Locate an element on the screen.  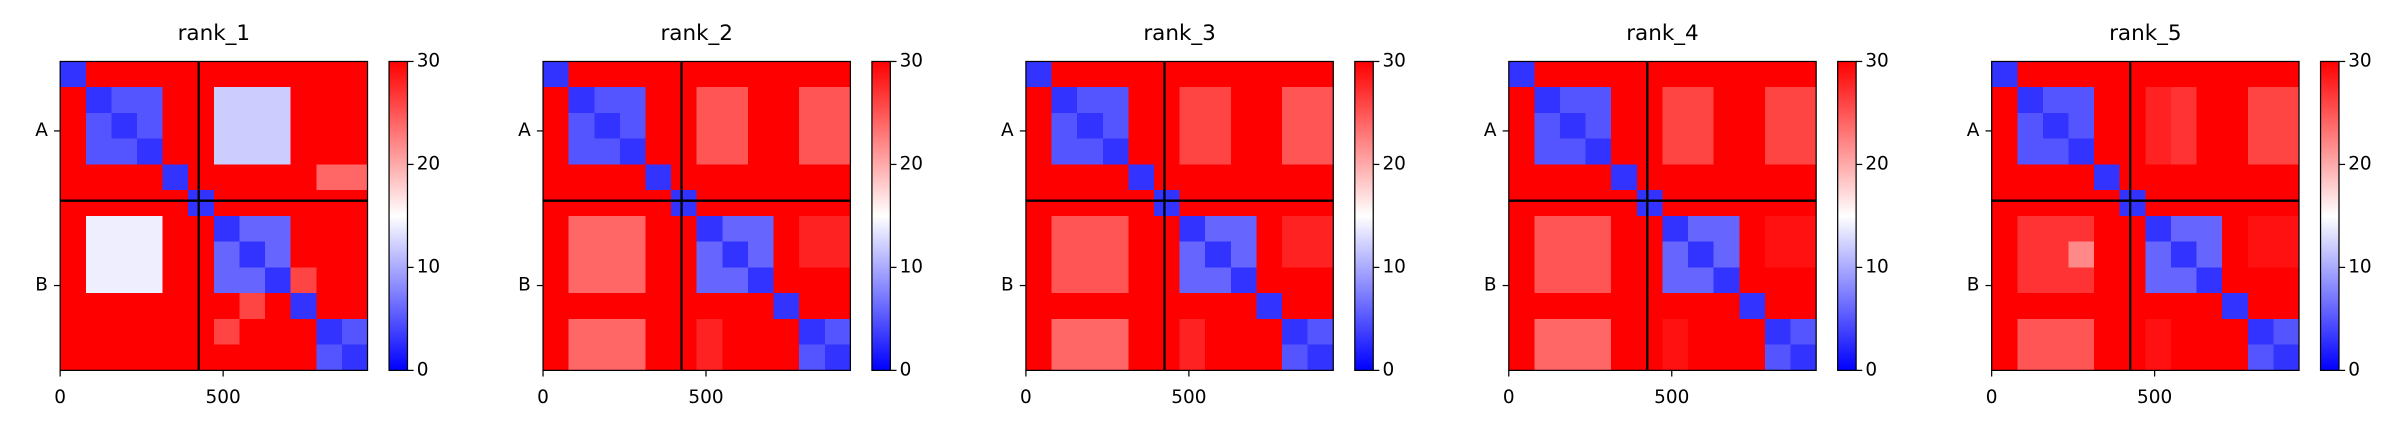
colorbar-tick-label: 30 is located at coordinates (1876, 60).